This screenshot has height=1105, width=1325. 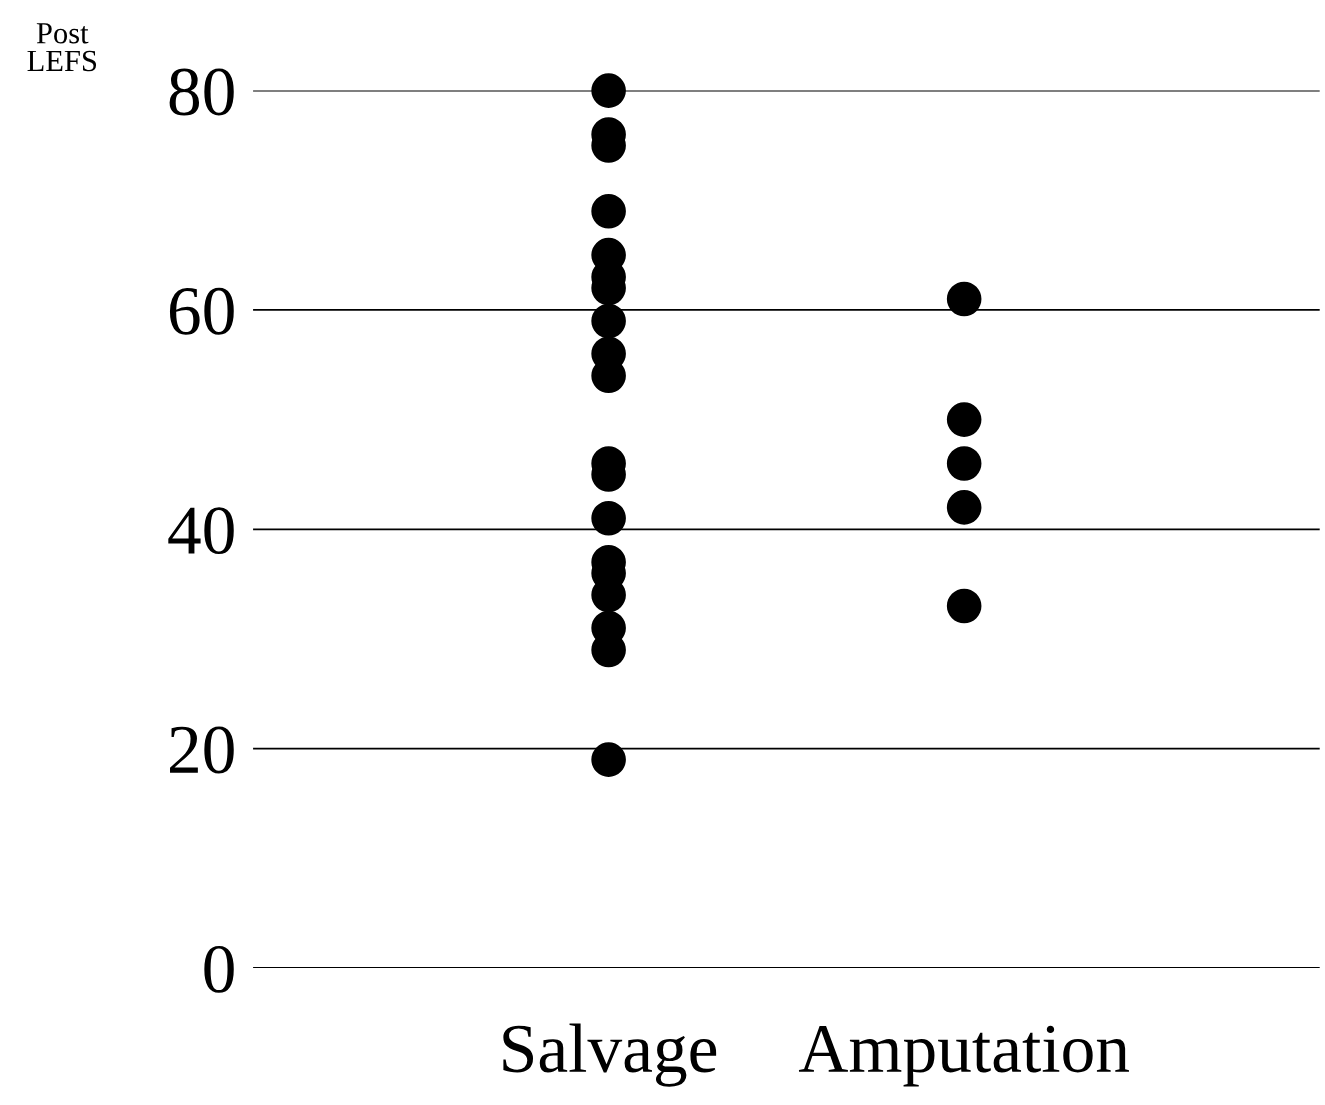 What do you see at coordinates (963, 1056) in the screenshot?
I see `x-tick-label: Amputation` at bounding box center [963, 1056].